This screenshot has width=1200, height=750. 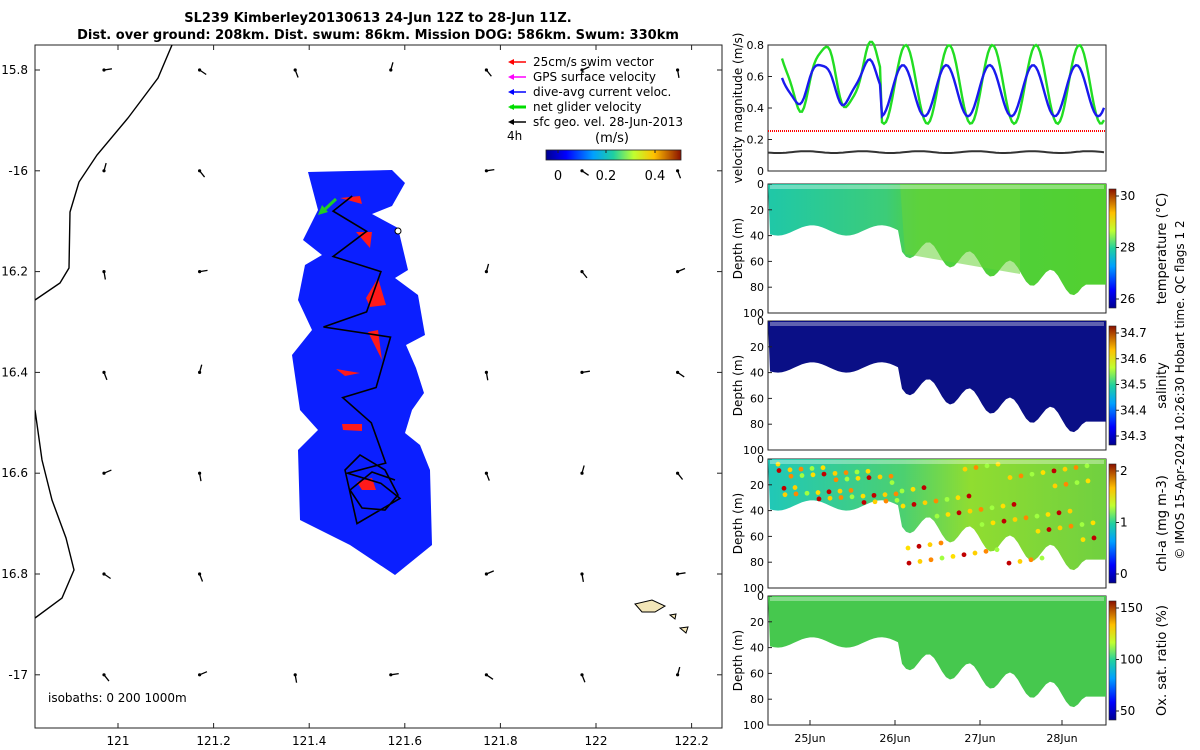 I want to click on oxygen-colorbar-tick-label: 150, so click(x=1131, y=608).